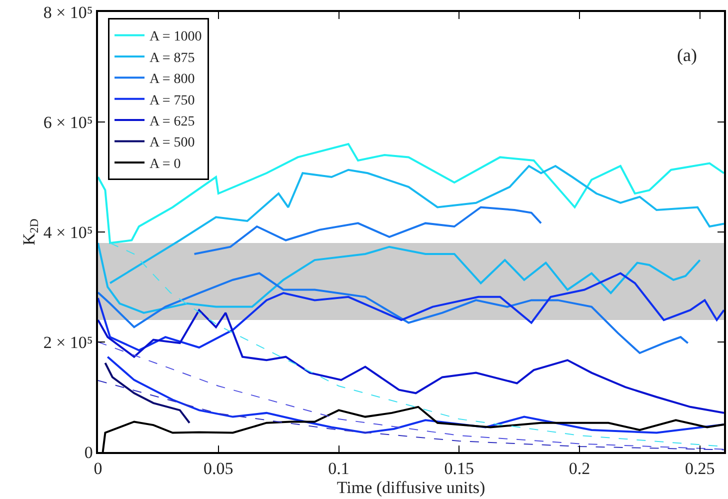 The height and width of the screenshot is (499, 728). Describe the element at coordinates (88, 452) in the screenshot. I see `y-tick-label: 0` at that location.